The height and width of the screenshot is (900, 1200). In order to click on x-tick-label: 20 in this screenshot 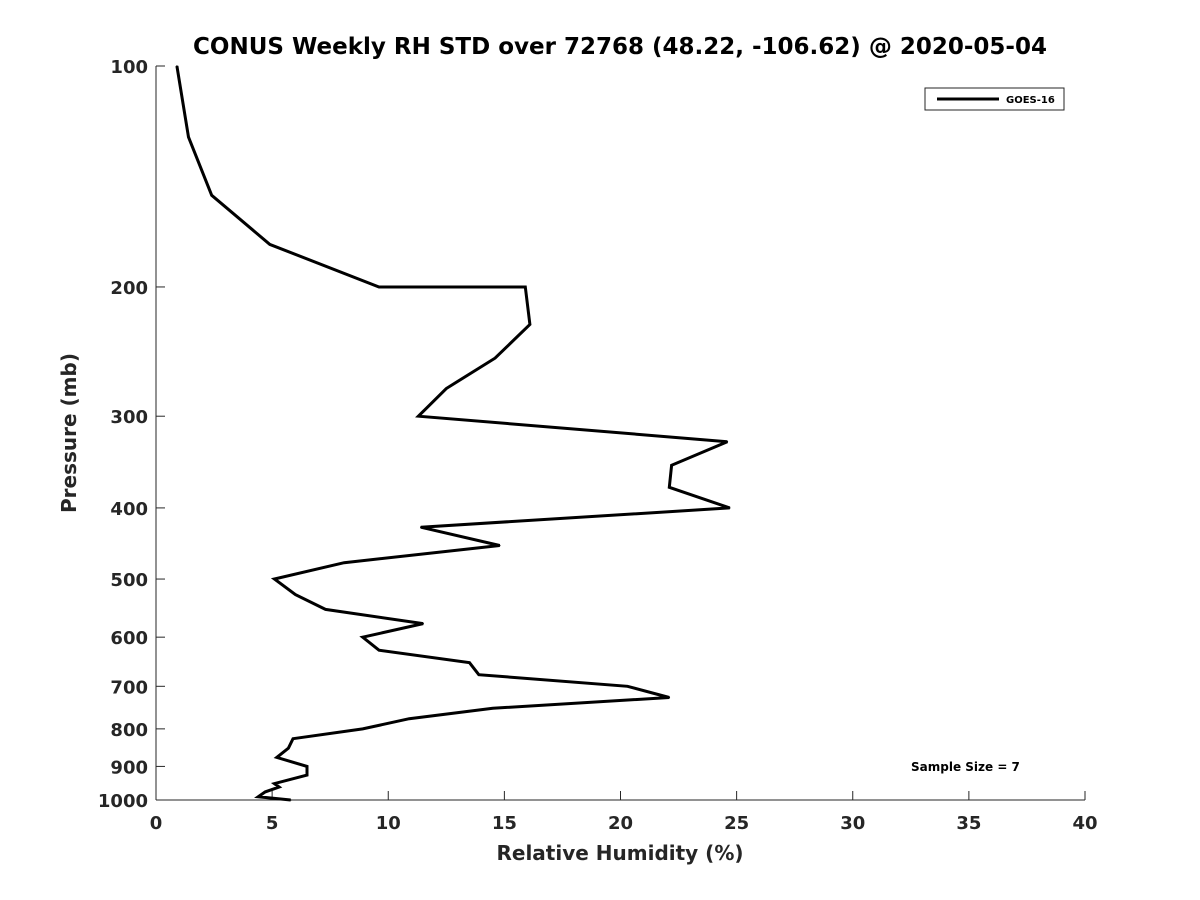, I will do `click(620, 823)`.